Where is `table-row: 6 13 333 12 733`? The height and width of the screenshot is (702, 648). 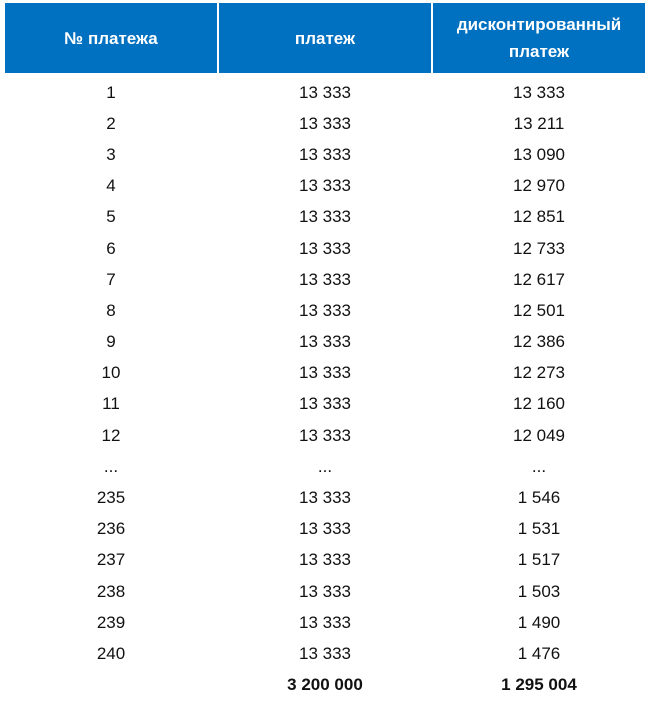 table-row: 6 13 333 12 733 is located at coordinates (325, 248).